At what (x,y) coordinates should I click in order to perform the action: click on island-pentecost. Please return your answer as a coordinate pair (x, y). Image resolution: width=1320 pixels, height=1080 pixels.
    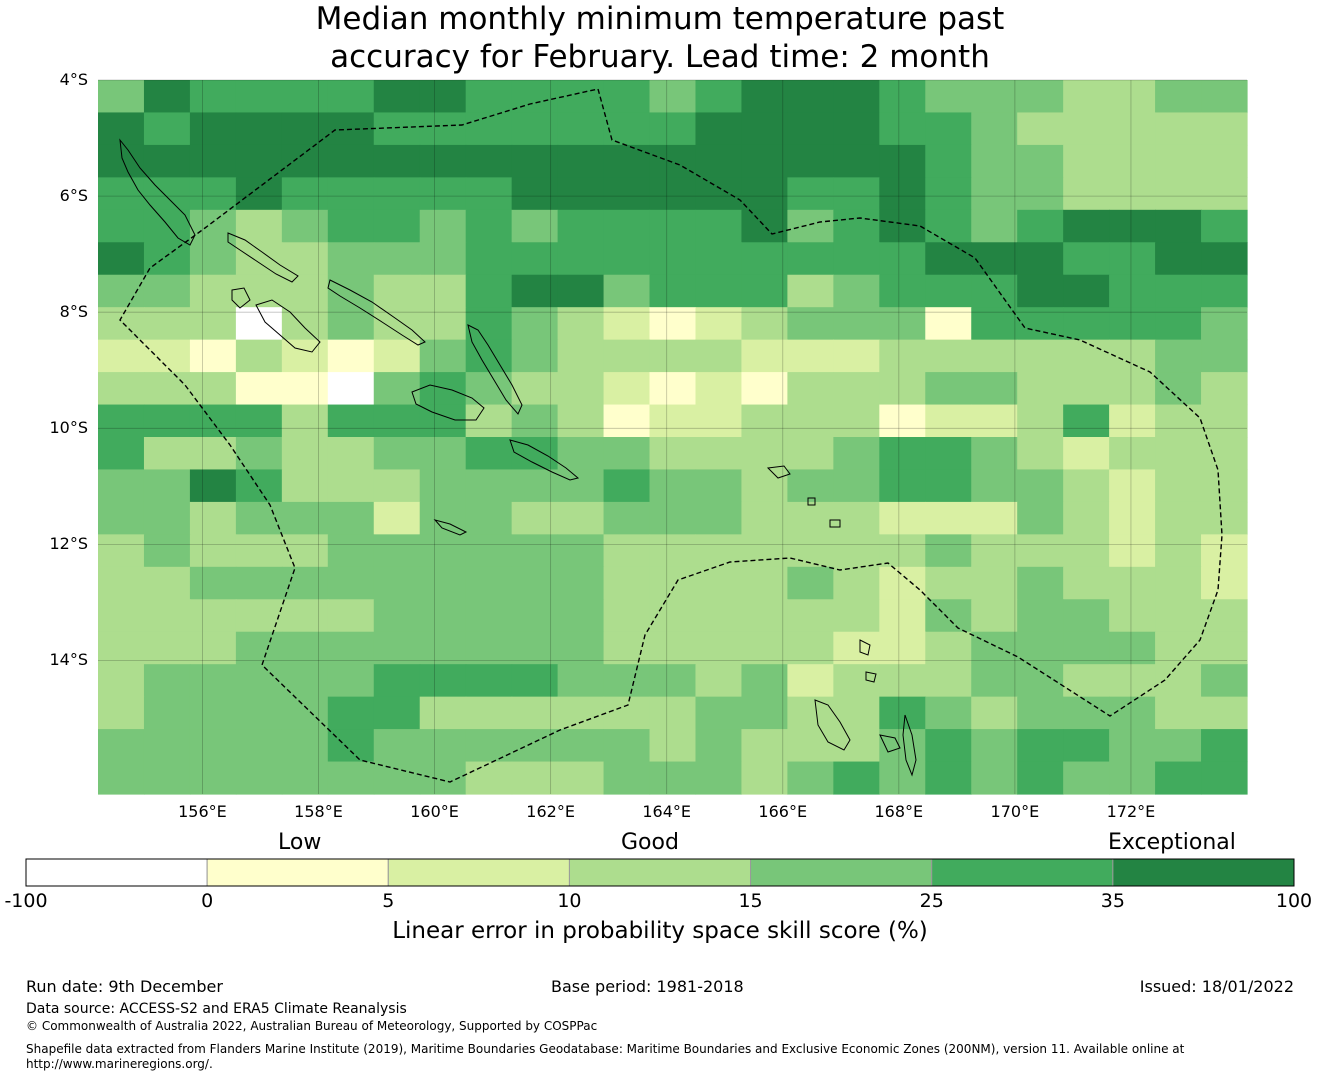
    Looking at the image, I should click on (909, 745).